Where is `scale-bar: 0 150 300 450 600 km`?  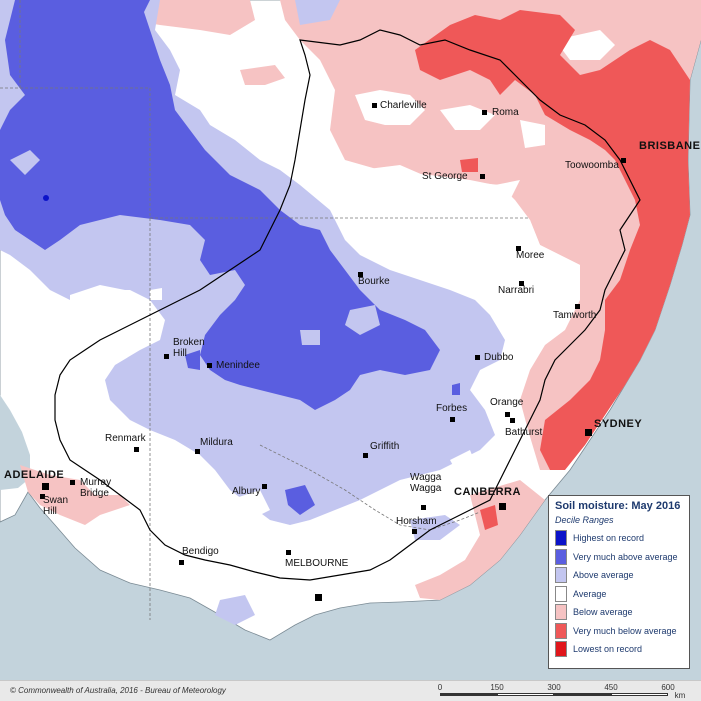 scale-bar: 0 150 300 450 600 km is located at coordinates (563, 691).